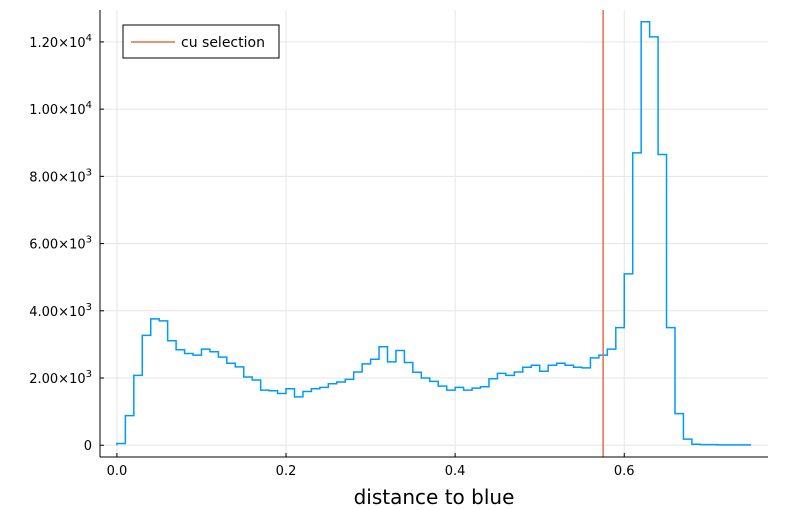 This screenshot has width=785, height=510. I want to click on y-tick-label: 0, so click(88, 446).